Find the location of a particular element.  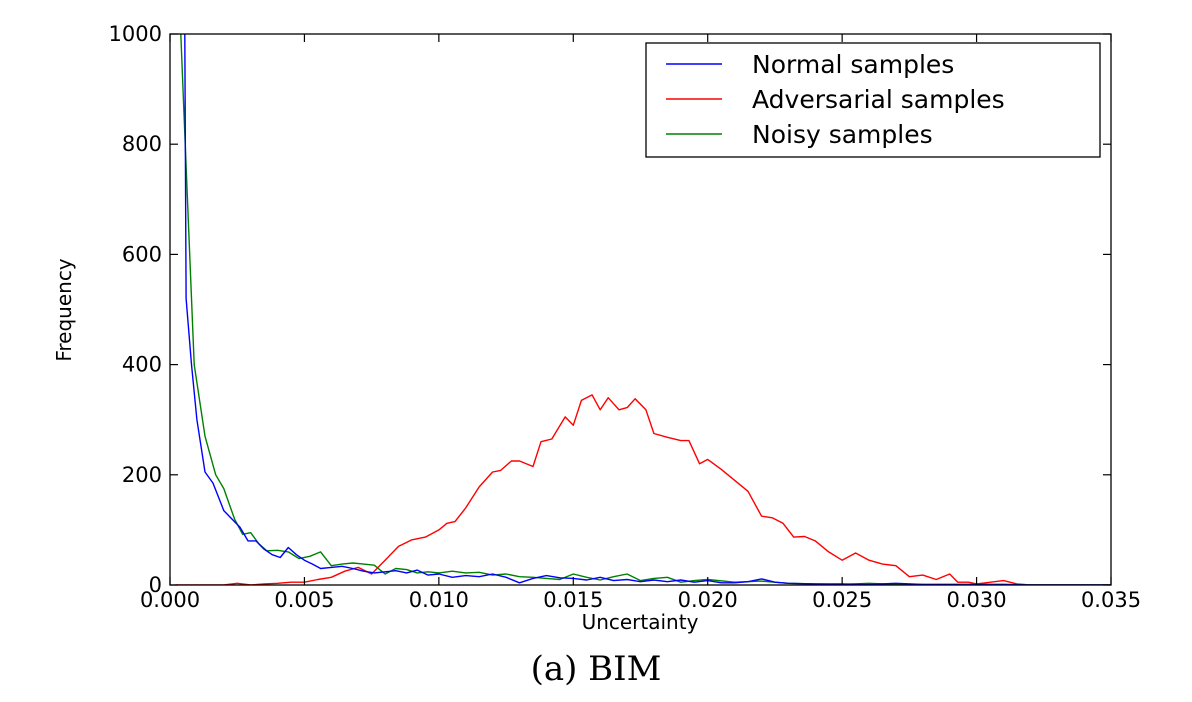

figure-caption: (a) BIM is located at coordinates (596, 669).